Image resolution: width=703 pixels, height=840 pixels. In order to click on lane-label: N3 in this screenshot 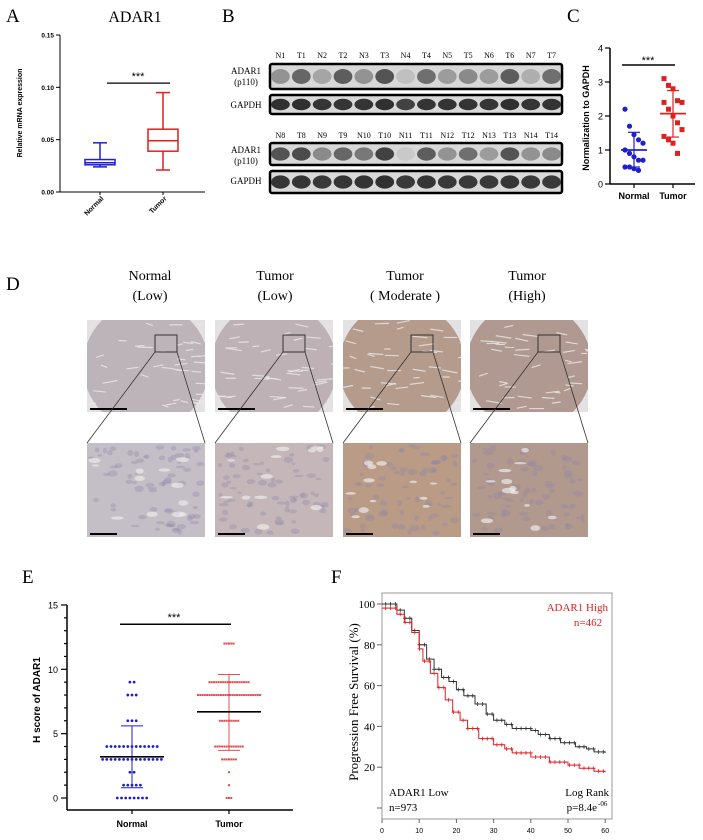, I will do `click(364, 55)`.